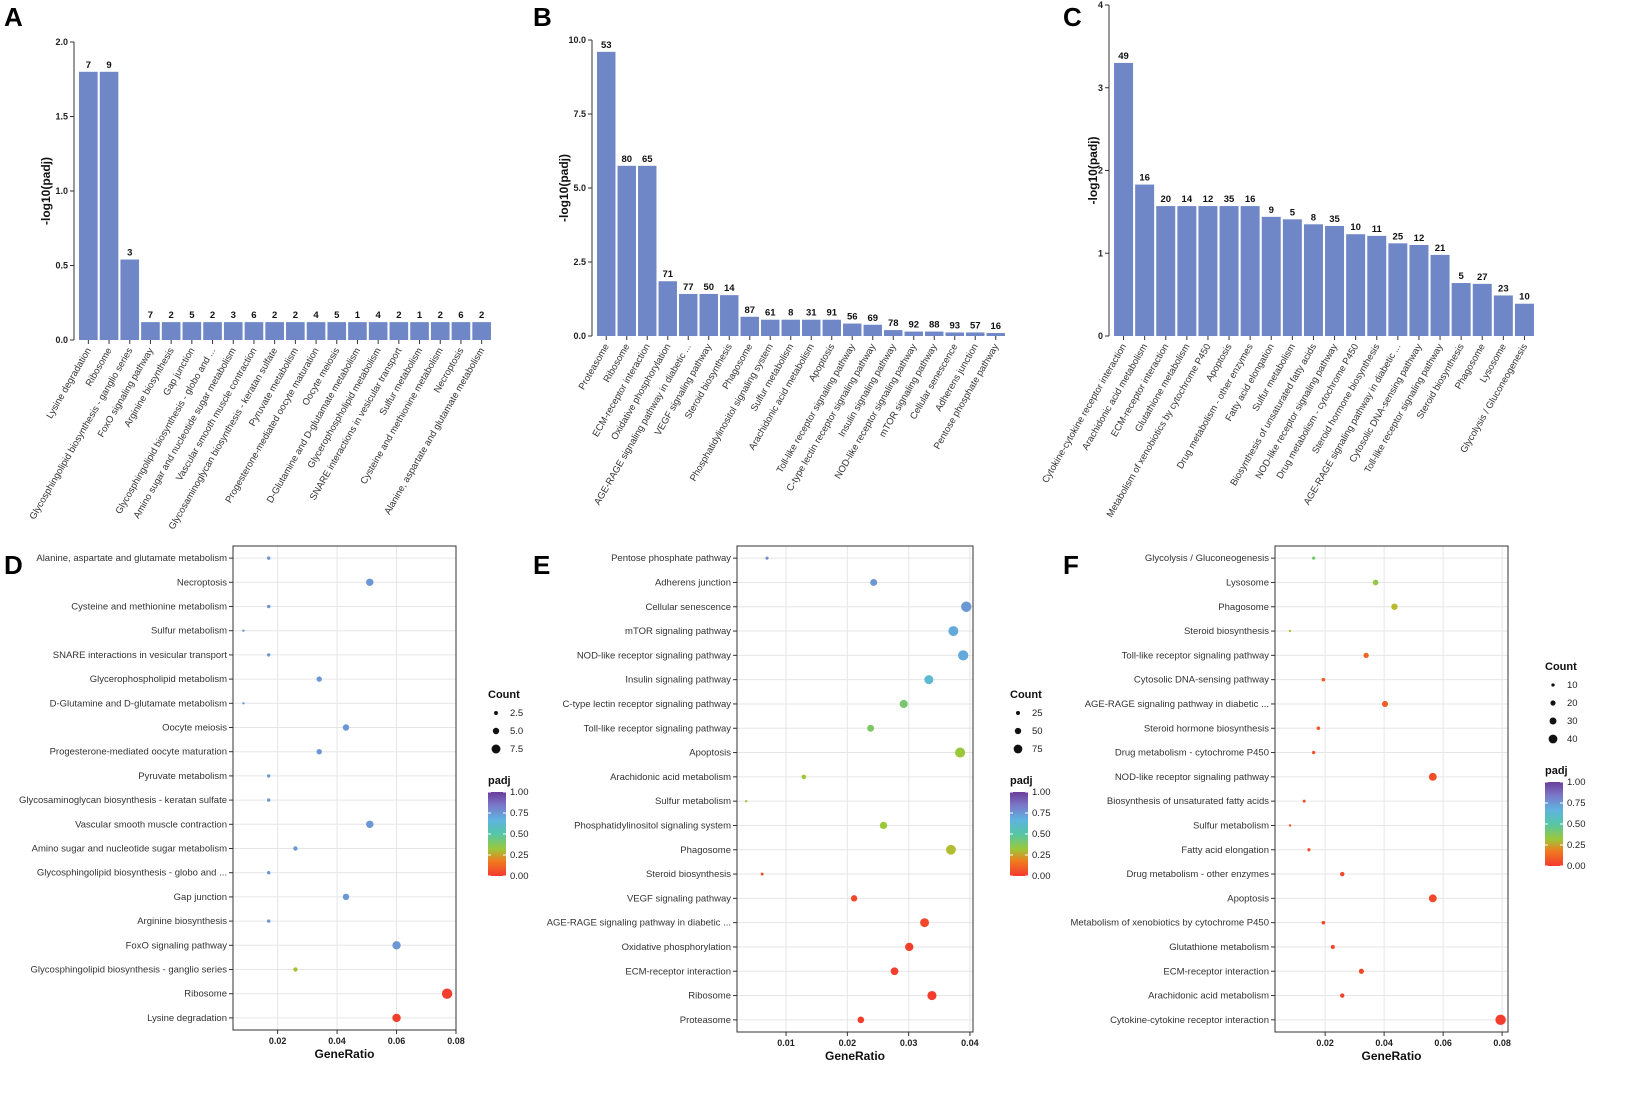 The height and width of the screenshot is (1102, 1632). I want to click on y-tick-label: 0.0, so click(61, 340).